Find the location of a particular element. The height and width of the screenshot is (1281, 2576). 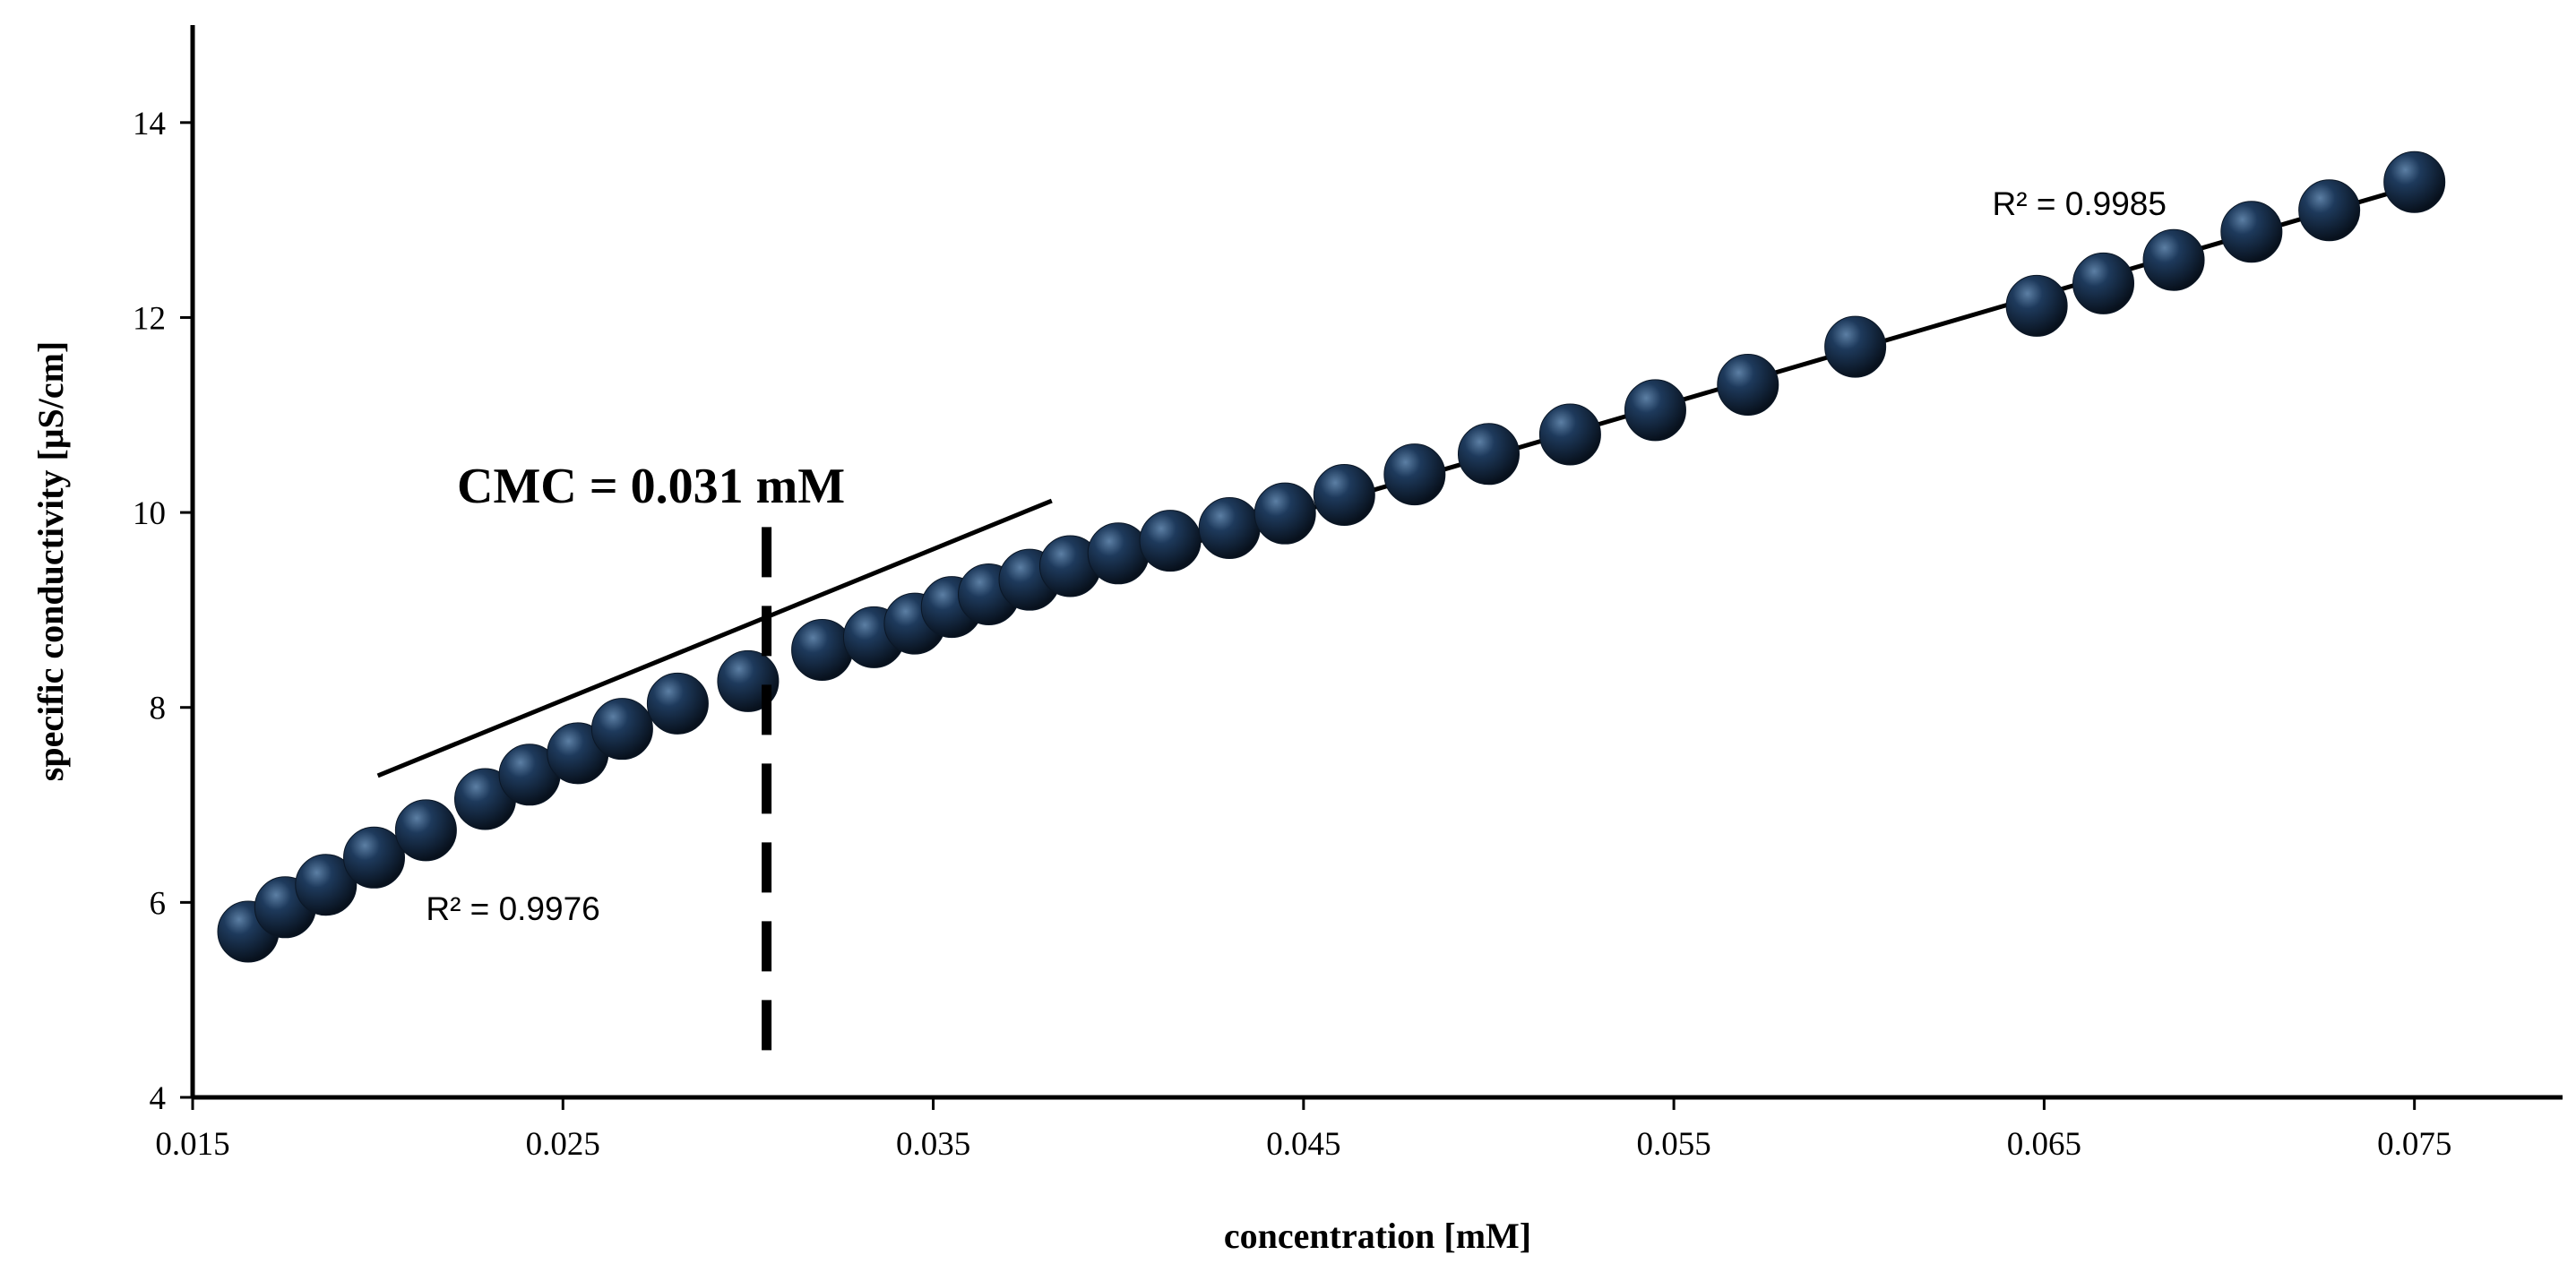

y-tick-label: 12 is located at coordinates (149, 318).